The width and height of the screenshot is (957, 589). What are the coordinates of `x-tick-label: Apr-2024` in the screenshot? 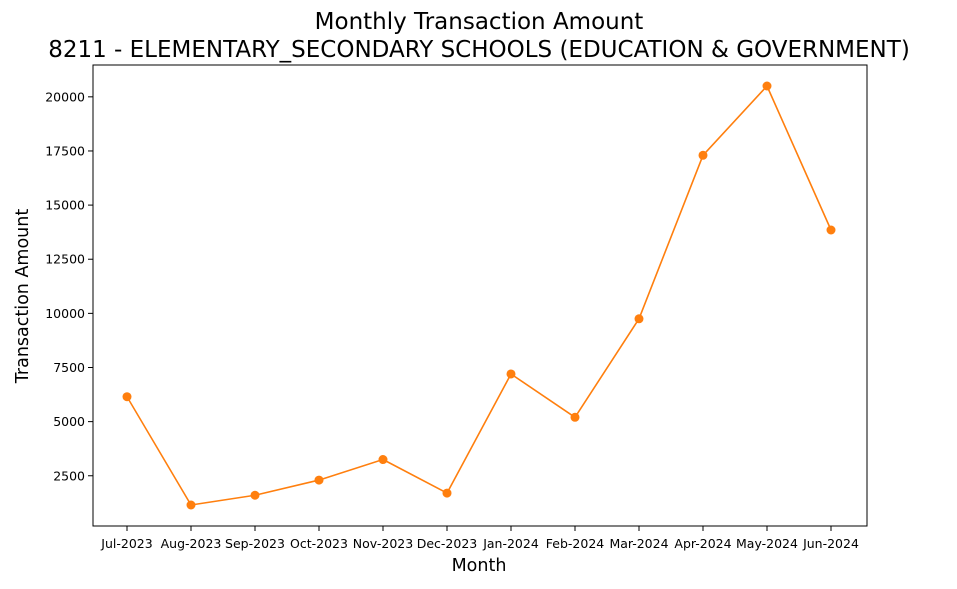 It's located at (702, 543).